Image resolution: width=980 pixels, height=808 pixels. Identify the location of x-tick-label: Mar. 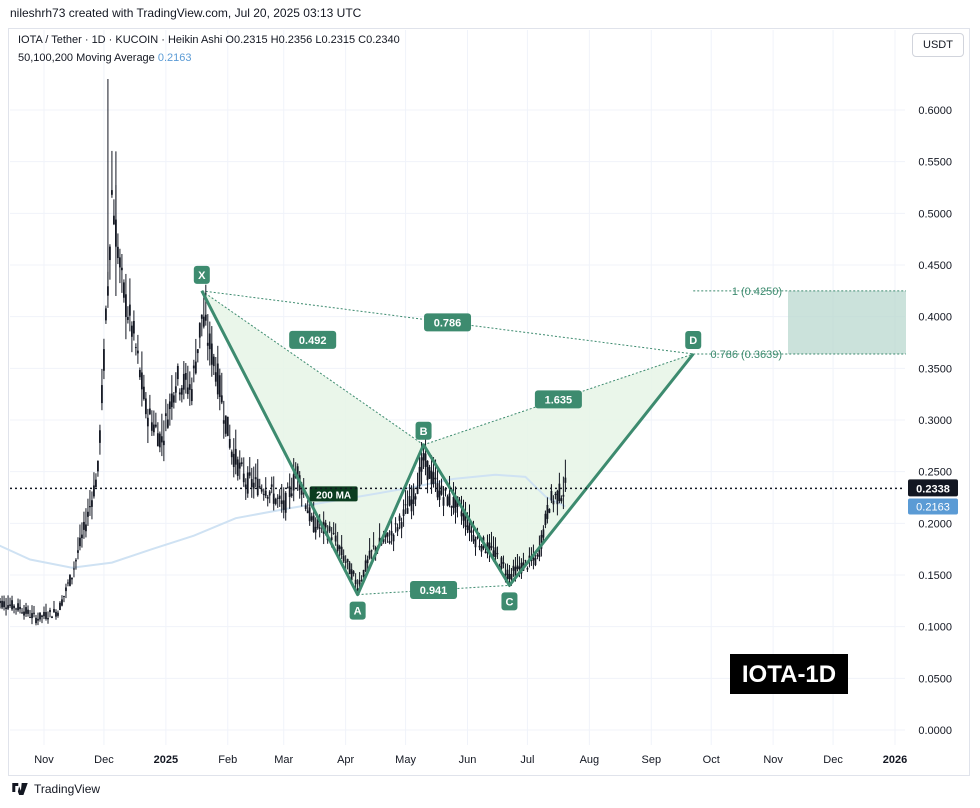
(283, 760).